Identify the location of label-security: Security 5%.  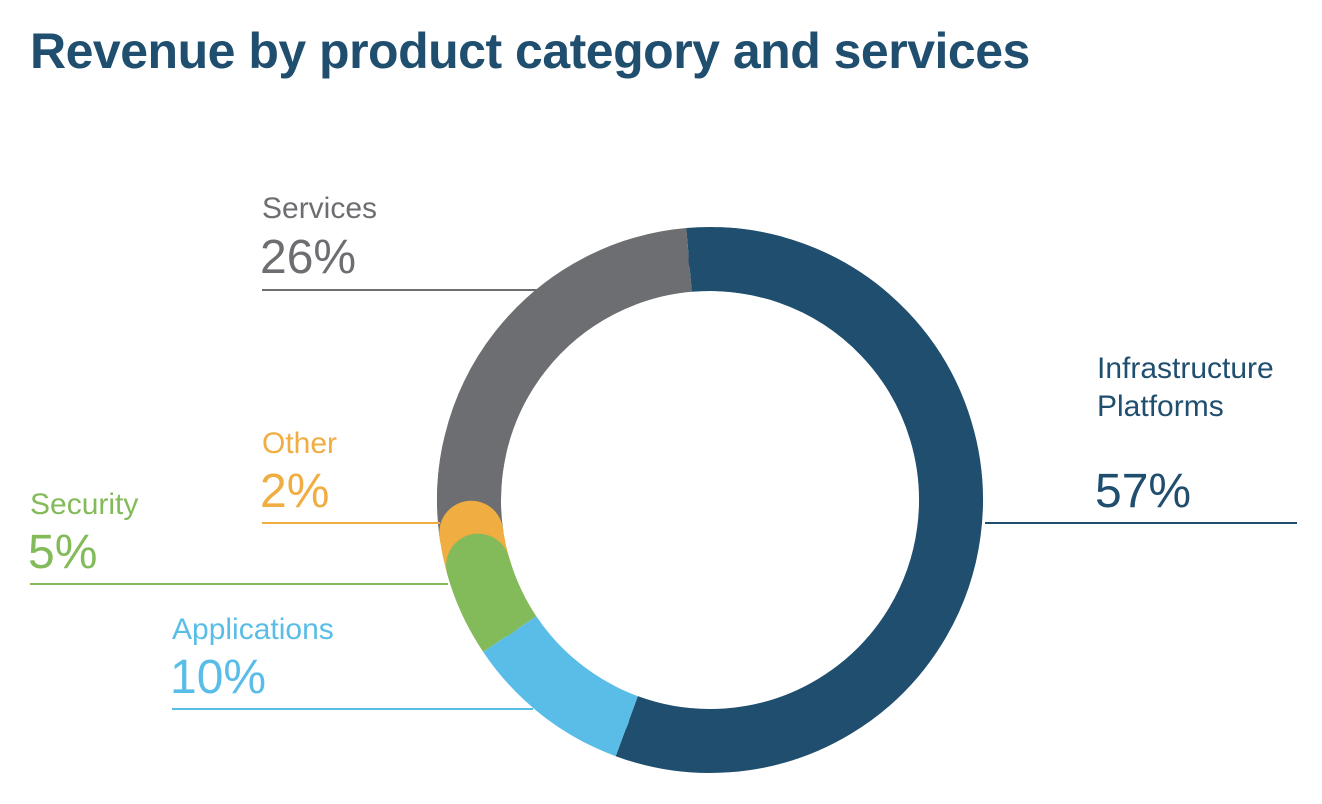
(238, 536).